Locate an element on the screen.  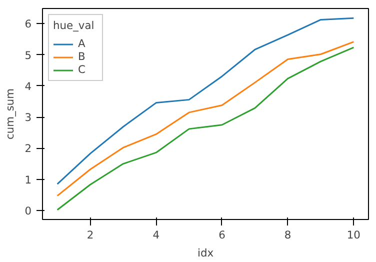
y-tick-label: 6 is located at coordinates (28, 24).